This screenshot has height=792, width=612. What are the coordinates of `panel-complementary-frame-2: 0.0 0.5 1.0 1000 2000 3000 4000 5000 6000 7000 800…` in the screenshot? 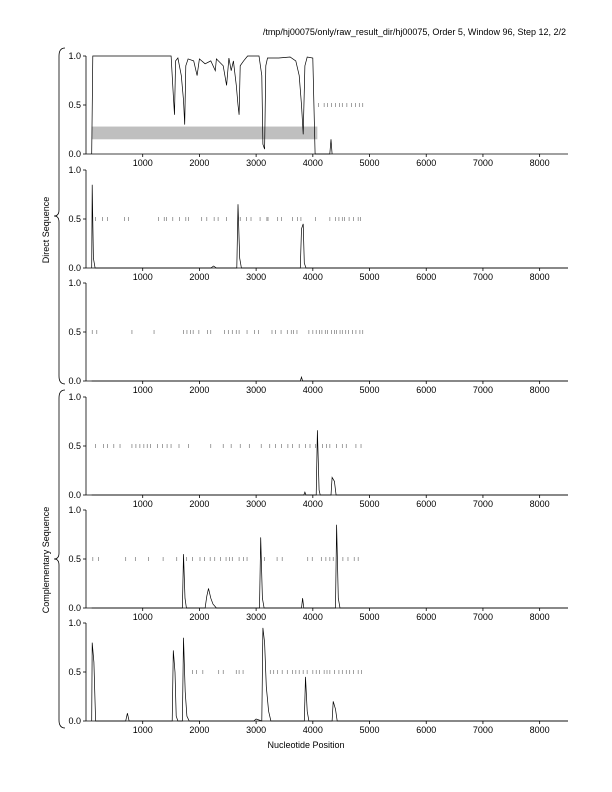 It's located at (318, 563).